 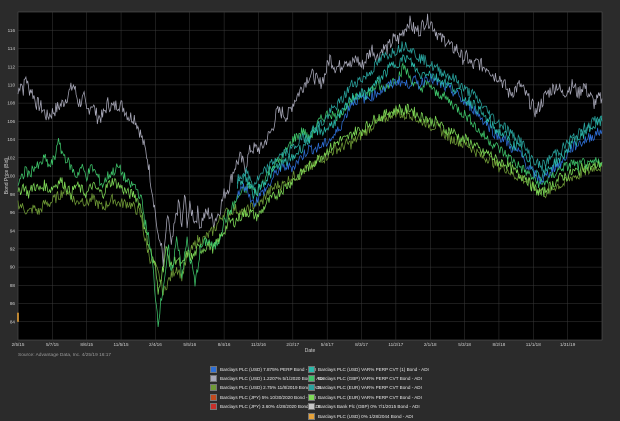 What do you see at coordinates (310, 351) in the screenshot?
I see `x-axis-label: Date` at bounding box center [310, 351].